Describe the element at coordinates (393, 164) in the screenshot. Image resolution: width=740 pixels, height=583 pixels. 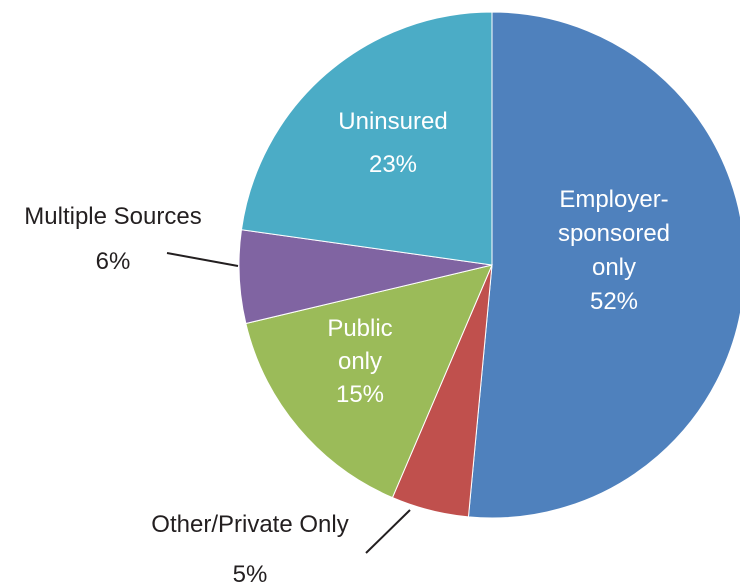
I see `slice-value-uninsured: 23%` at that location.